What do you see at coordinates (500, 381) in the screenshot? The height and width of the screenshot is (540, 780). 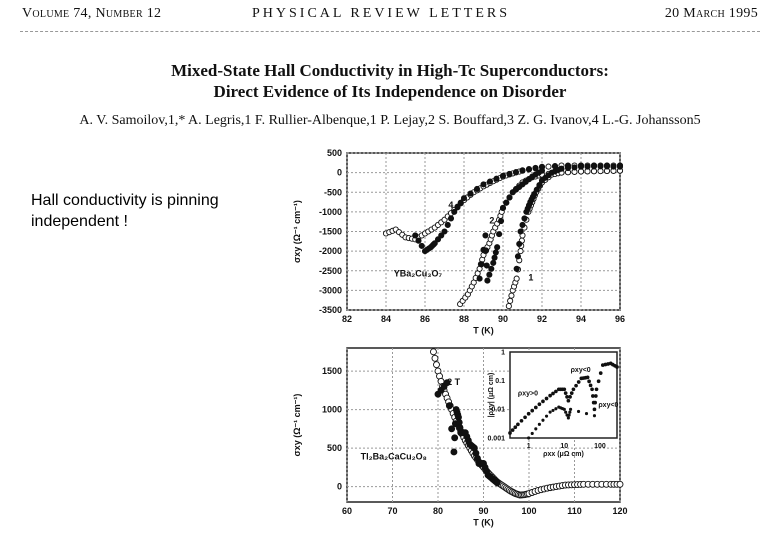 I see `y-tick-label: 0.1` at bounding box center [500, 381].